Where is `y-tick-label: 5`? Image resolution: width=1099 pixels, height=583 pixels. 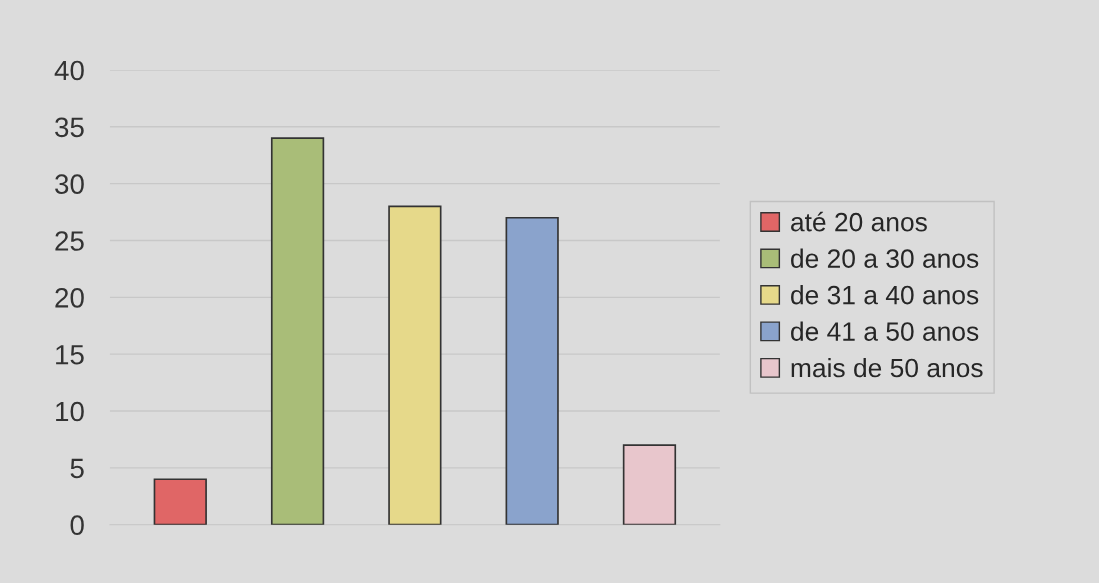 y-tick-label: 5 is located at coordinates (77, 468).